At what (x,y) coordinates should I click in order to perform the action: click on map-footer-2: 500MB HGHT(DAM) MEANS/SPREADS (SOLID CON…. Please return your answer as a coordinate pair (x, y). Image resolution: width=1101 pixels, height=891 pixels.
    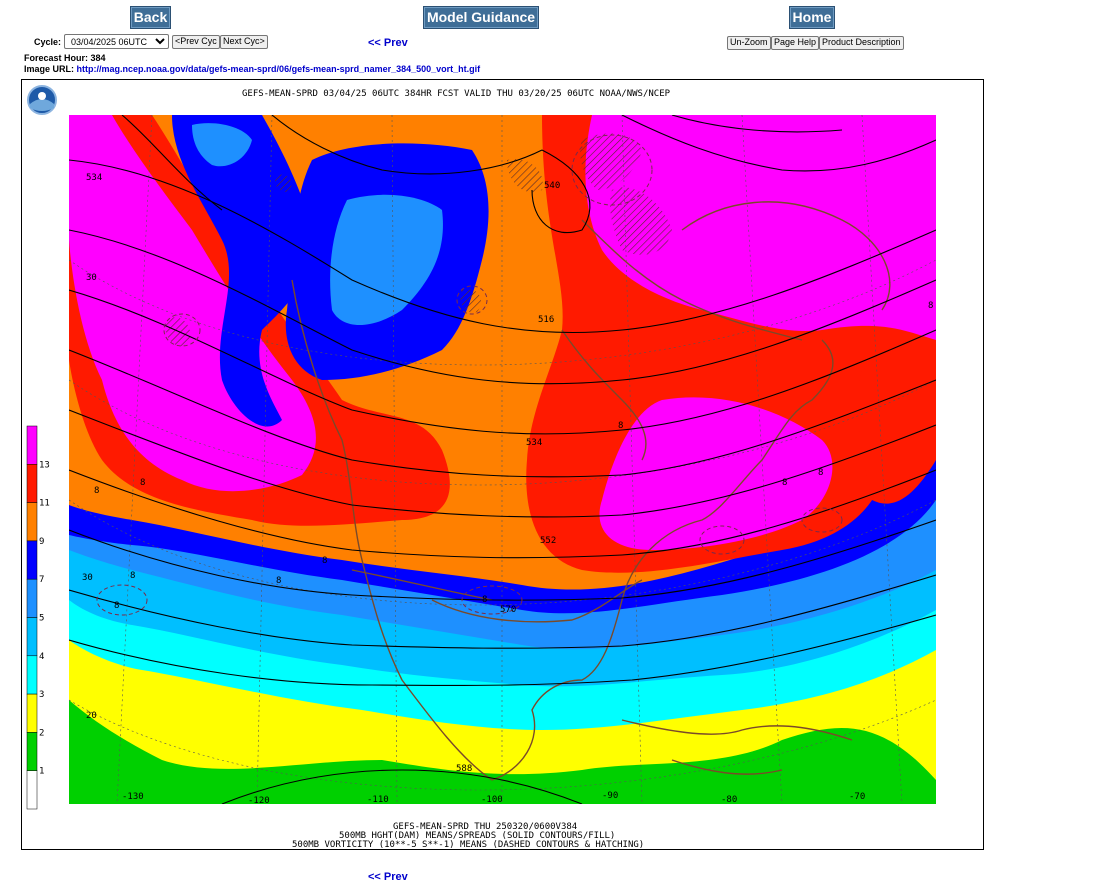
    Looking at the image, I should click on (477, 836).